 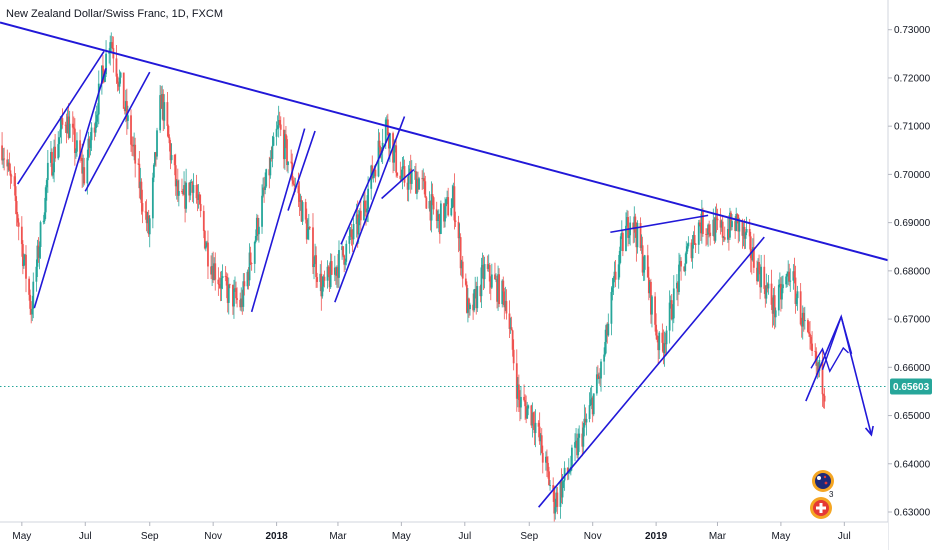 What do you see at coordinates (831, 343) in the screenshot?
I see `wedge-inner-line` at bounding box center [831, 343].